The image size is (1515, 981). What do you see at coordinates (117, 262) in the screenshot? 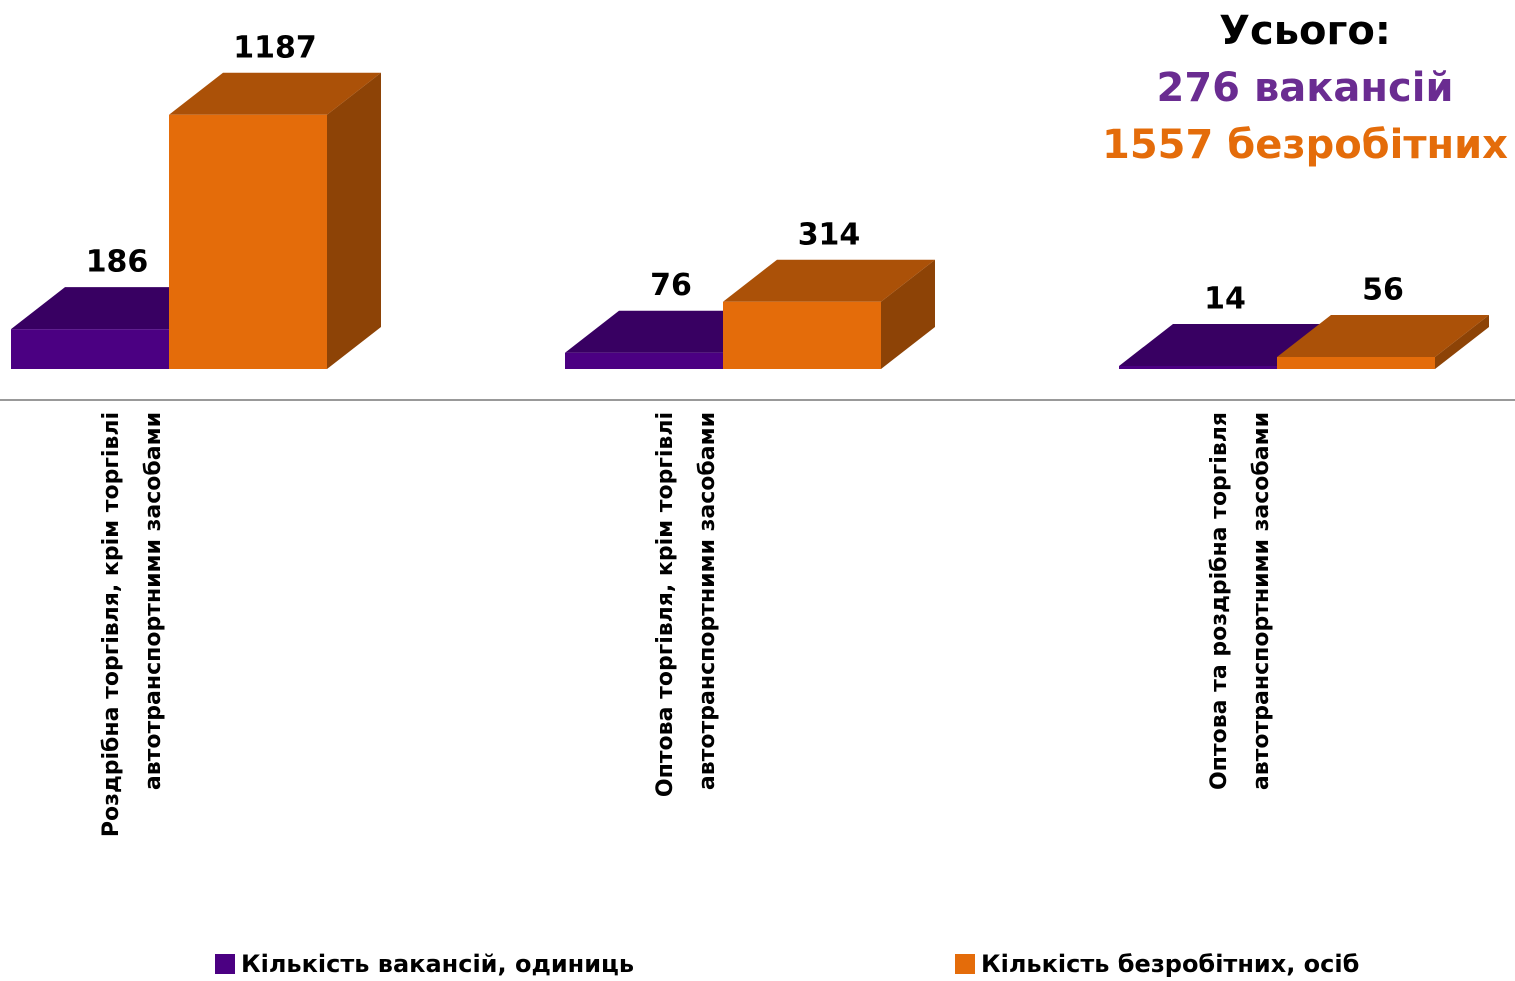
I see `value-label: 186` at bounding box center [117, 262].